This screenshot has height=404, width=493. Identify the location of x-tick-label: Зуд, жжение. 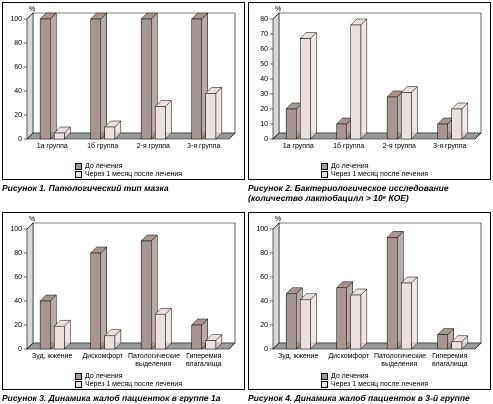
(52, 356).